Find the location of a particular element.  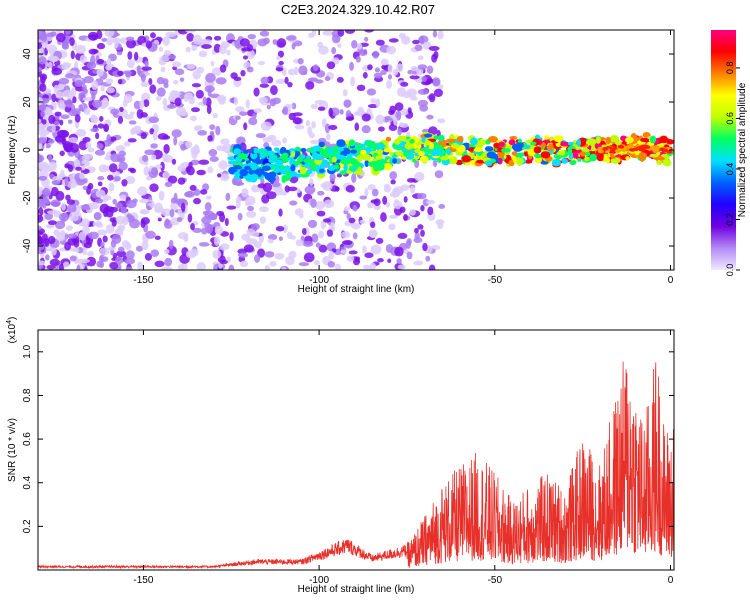

colorbar-tick-label: 0.6 is located at coordinates (730, 118).